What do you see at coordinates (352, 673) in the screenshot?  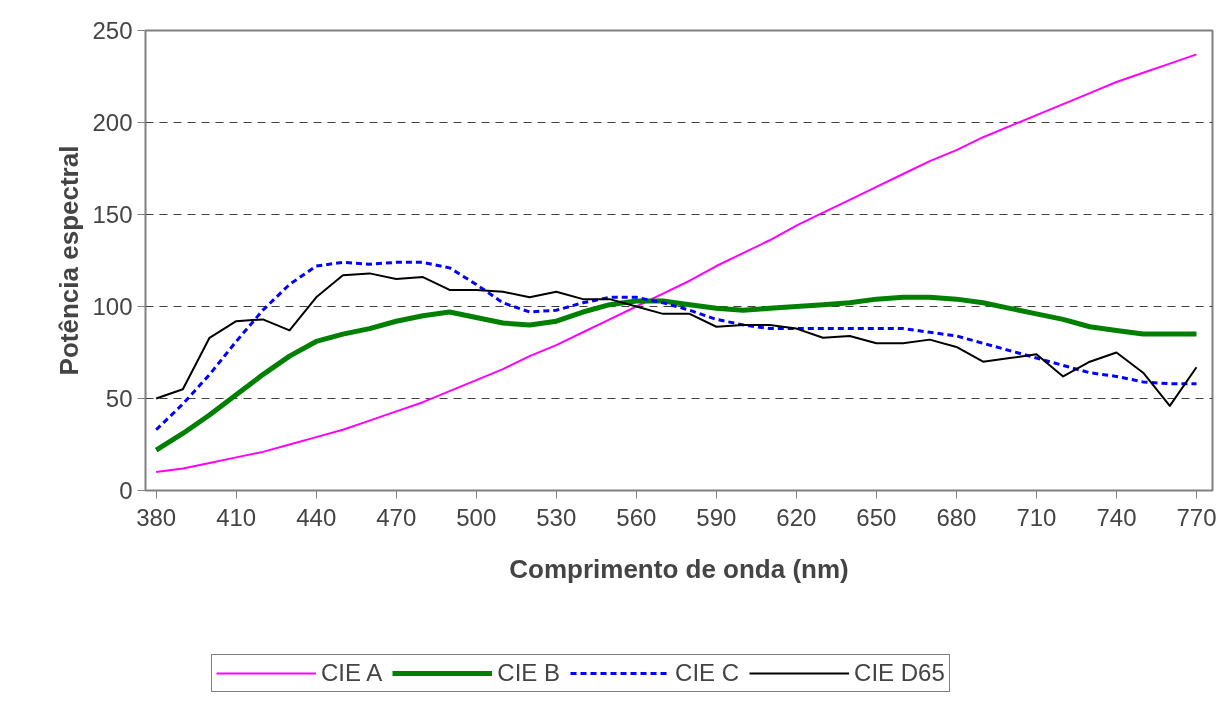 I see `legend-label: CIE A` at bounding box center [352, 673].